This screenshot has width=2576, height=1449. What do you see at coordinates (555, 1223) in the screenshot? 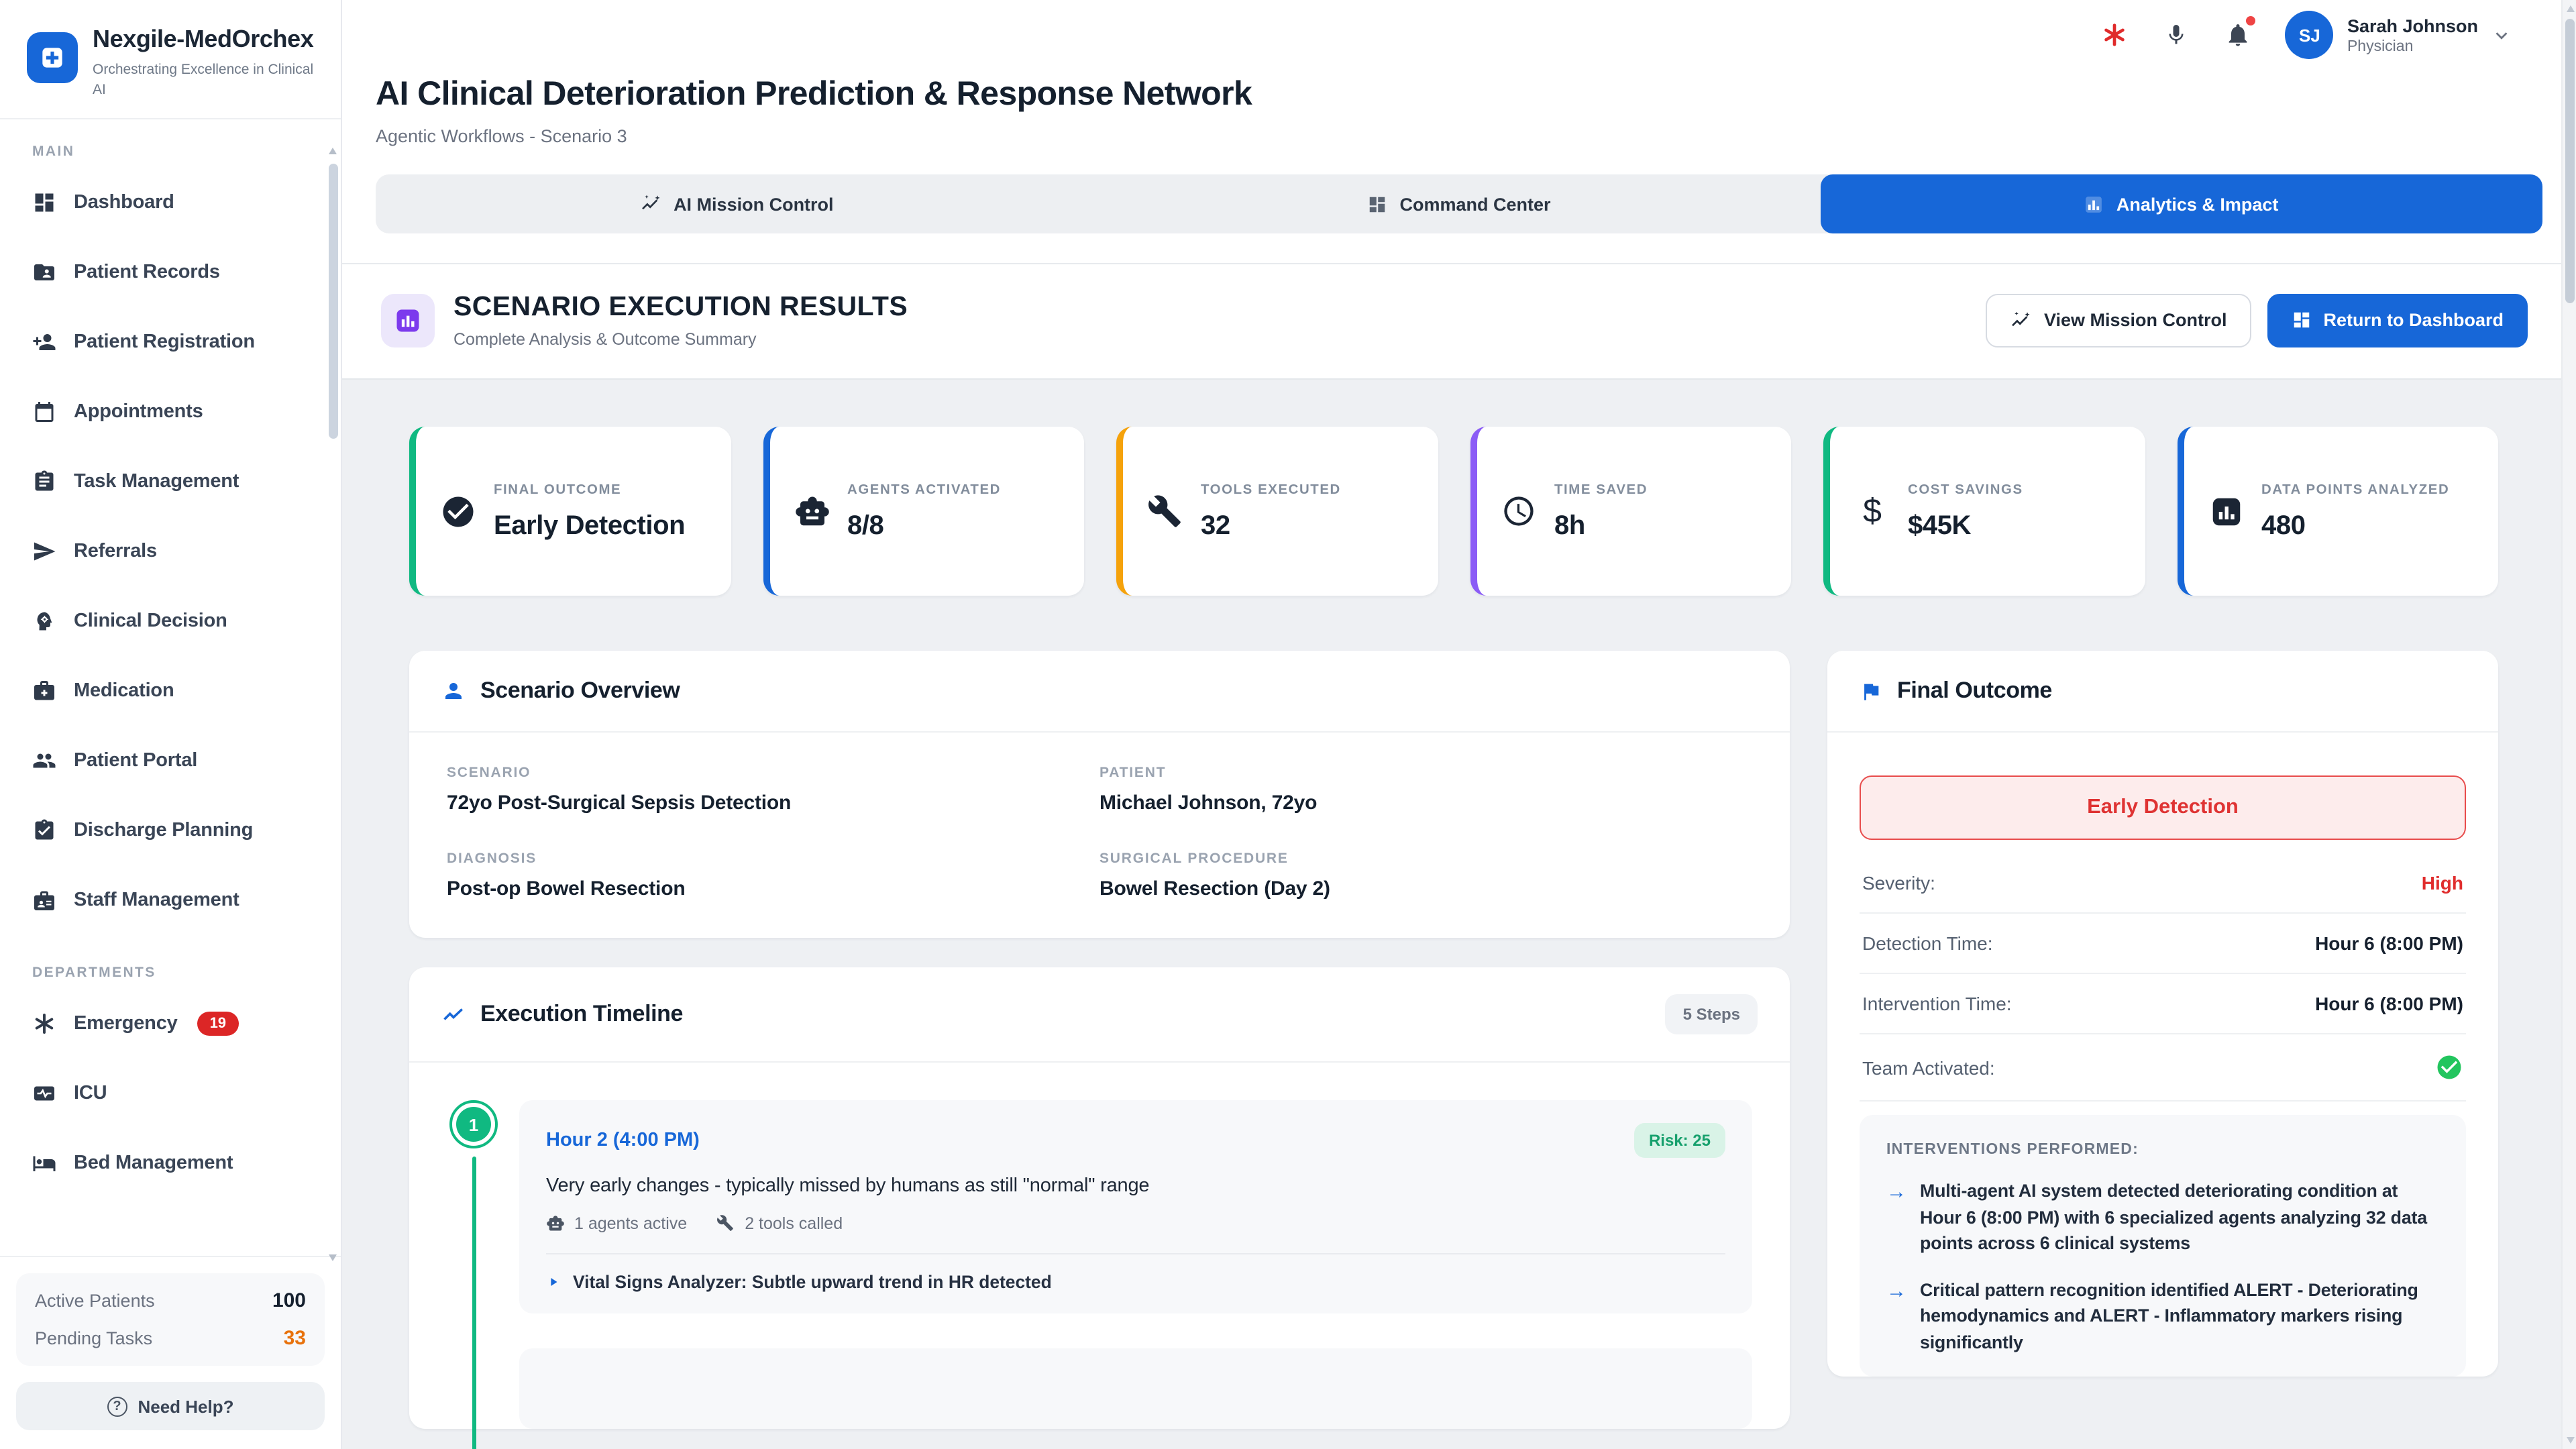
I see `robot-icon` at bounding box center [555, 1223].